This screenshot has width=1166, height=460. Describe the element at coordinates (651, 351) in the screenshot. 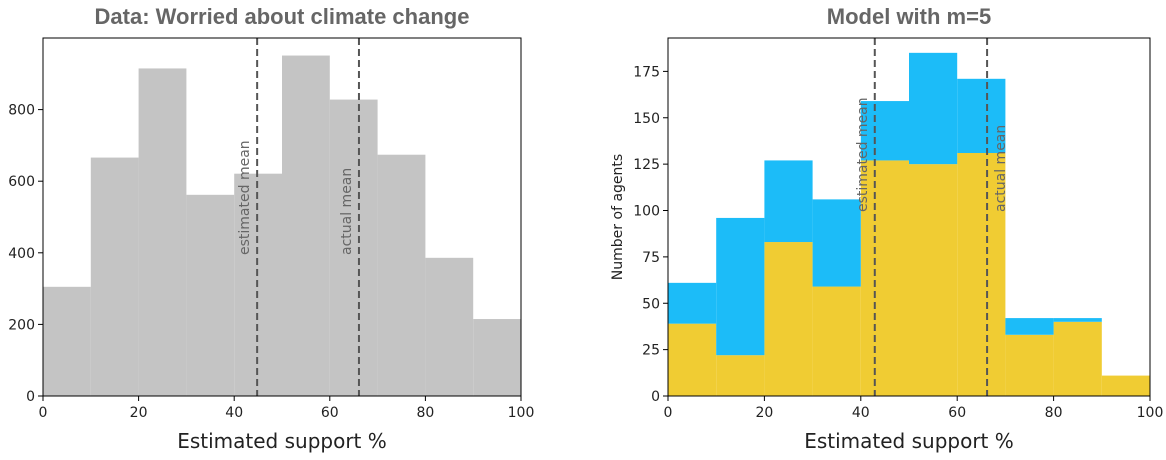

I see `y-tick-label: 25` at that location.